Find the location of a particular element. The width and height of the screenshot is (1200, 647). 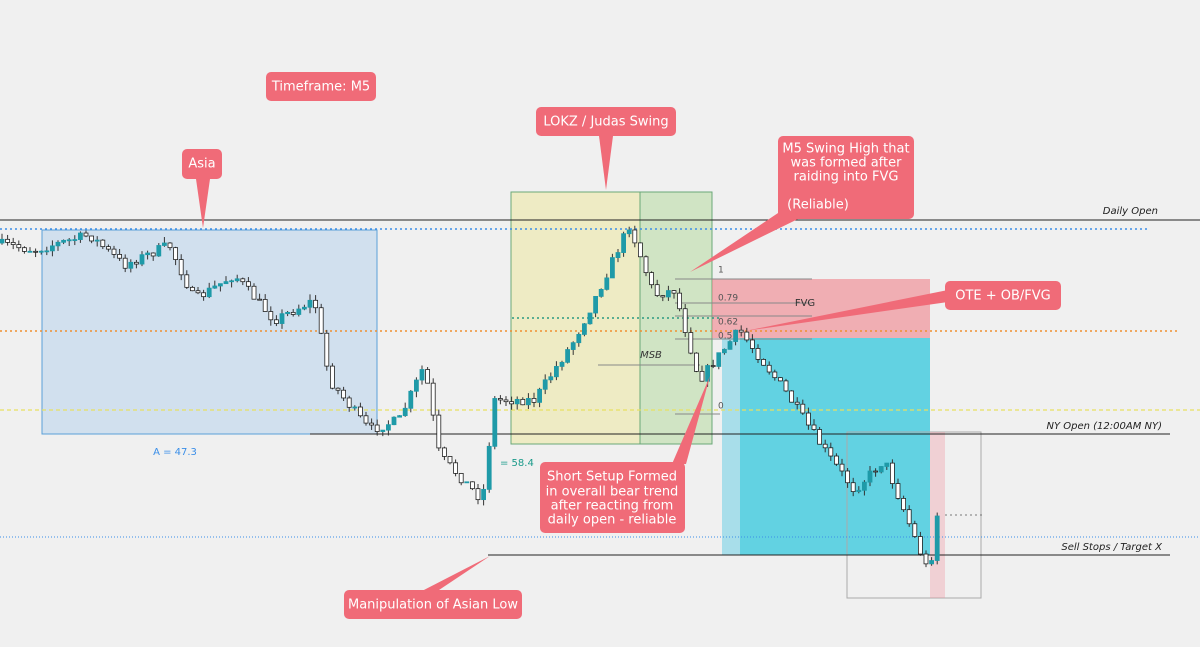

line-label: Daily Open is located at coordinates (1130, 211).